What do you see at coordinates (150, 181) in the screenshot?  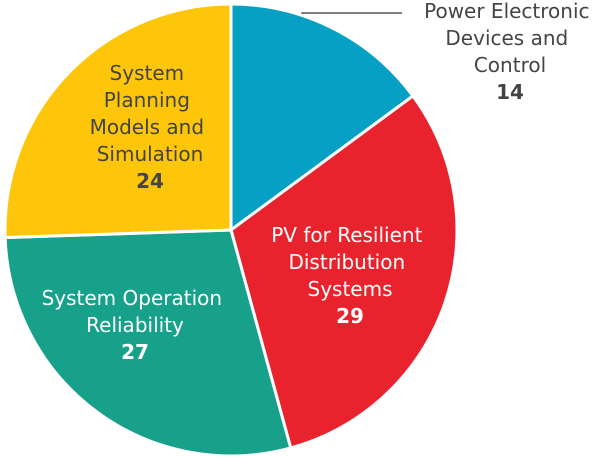 I see `value-label: 24` at bounding box center [150, 181].